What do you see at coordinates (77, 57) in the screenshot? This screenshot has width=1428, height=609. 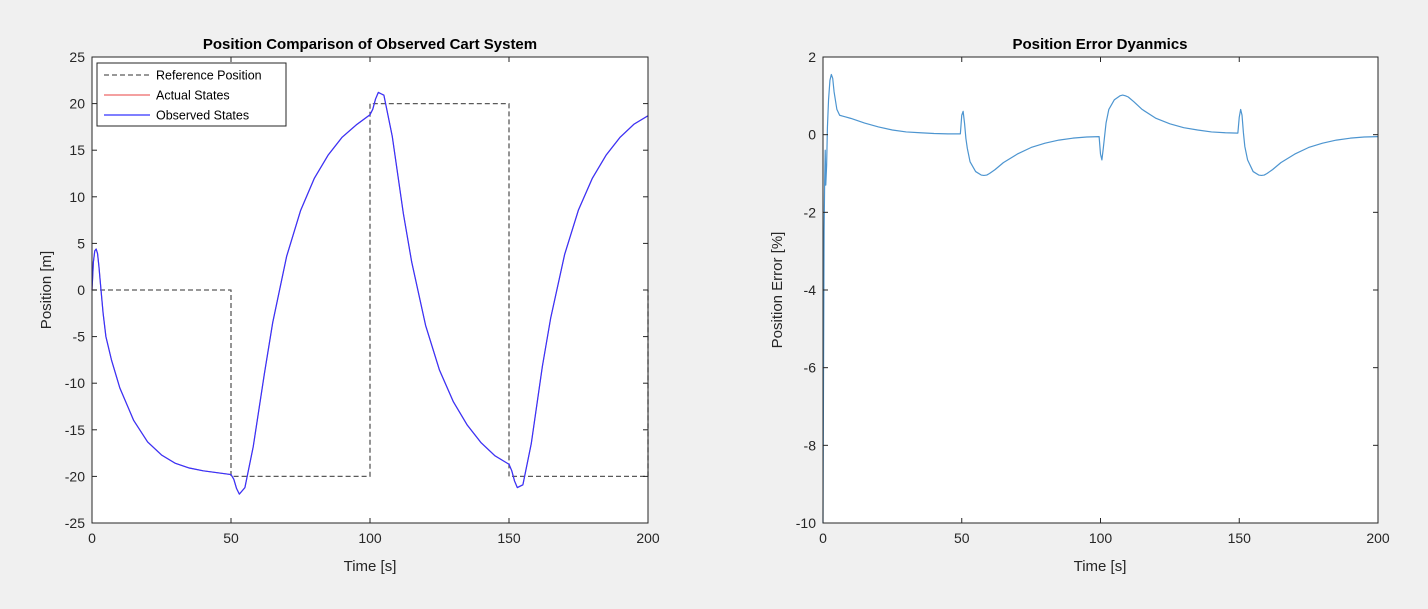 I see `position-y-tick-label: 25` at bounding box center [77, 57].